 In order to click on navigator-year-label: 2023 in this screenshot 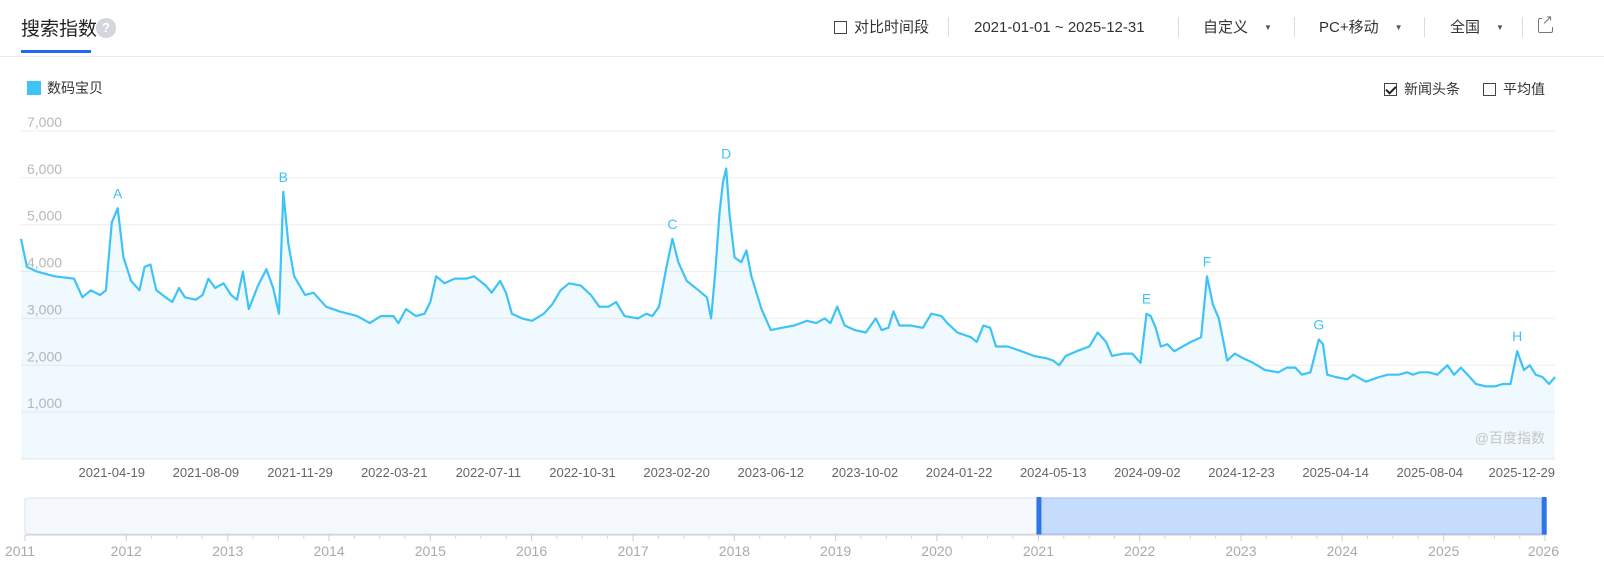, I will do `click(1240, 551)`.